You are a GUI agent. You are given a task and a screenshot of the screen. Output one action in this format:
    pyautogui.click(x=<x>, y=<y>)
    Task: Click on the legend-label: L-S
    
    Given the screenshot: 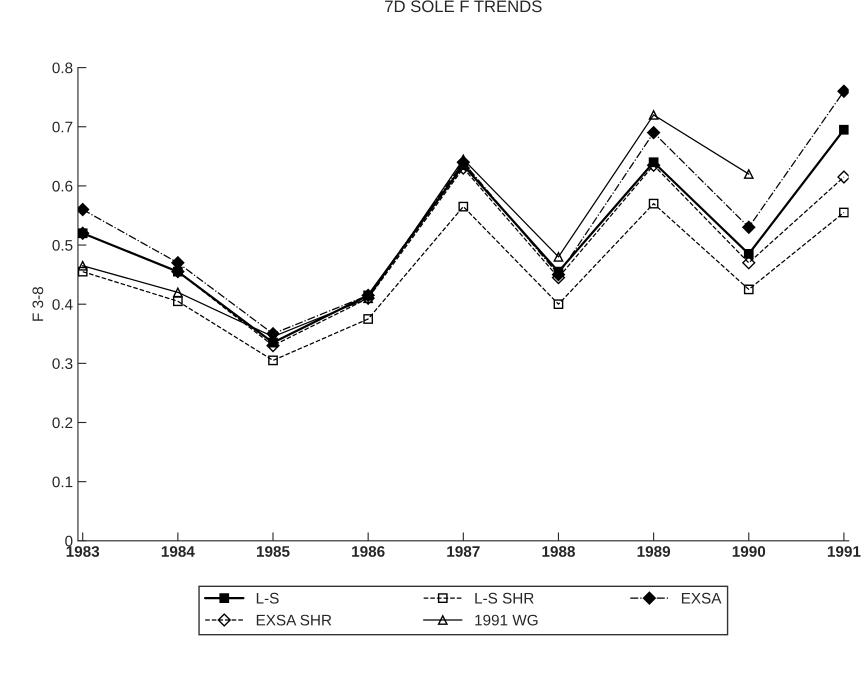 What is the action you would take?
    pyautogui.click(x=267, y=598)
    